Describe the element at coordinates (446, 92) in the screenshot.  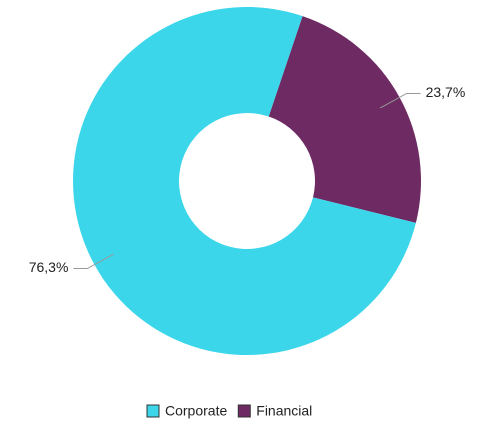
I see `data-label: 23,7%` at that location.